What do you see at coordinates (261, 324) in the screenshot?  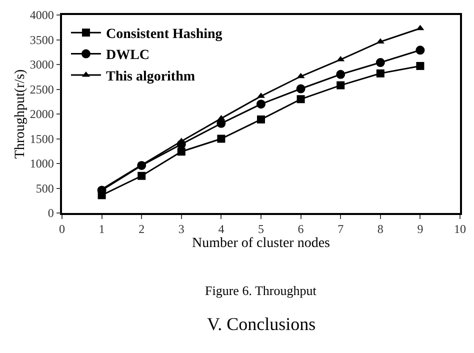 I see `text: V. Conclusions` at bounding box center [261, 324].